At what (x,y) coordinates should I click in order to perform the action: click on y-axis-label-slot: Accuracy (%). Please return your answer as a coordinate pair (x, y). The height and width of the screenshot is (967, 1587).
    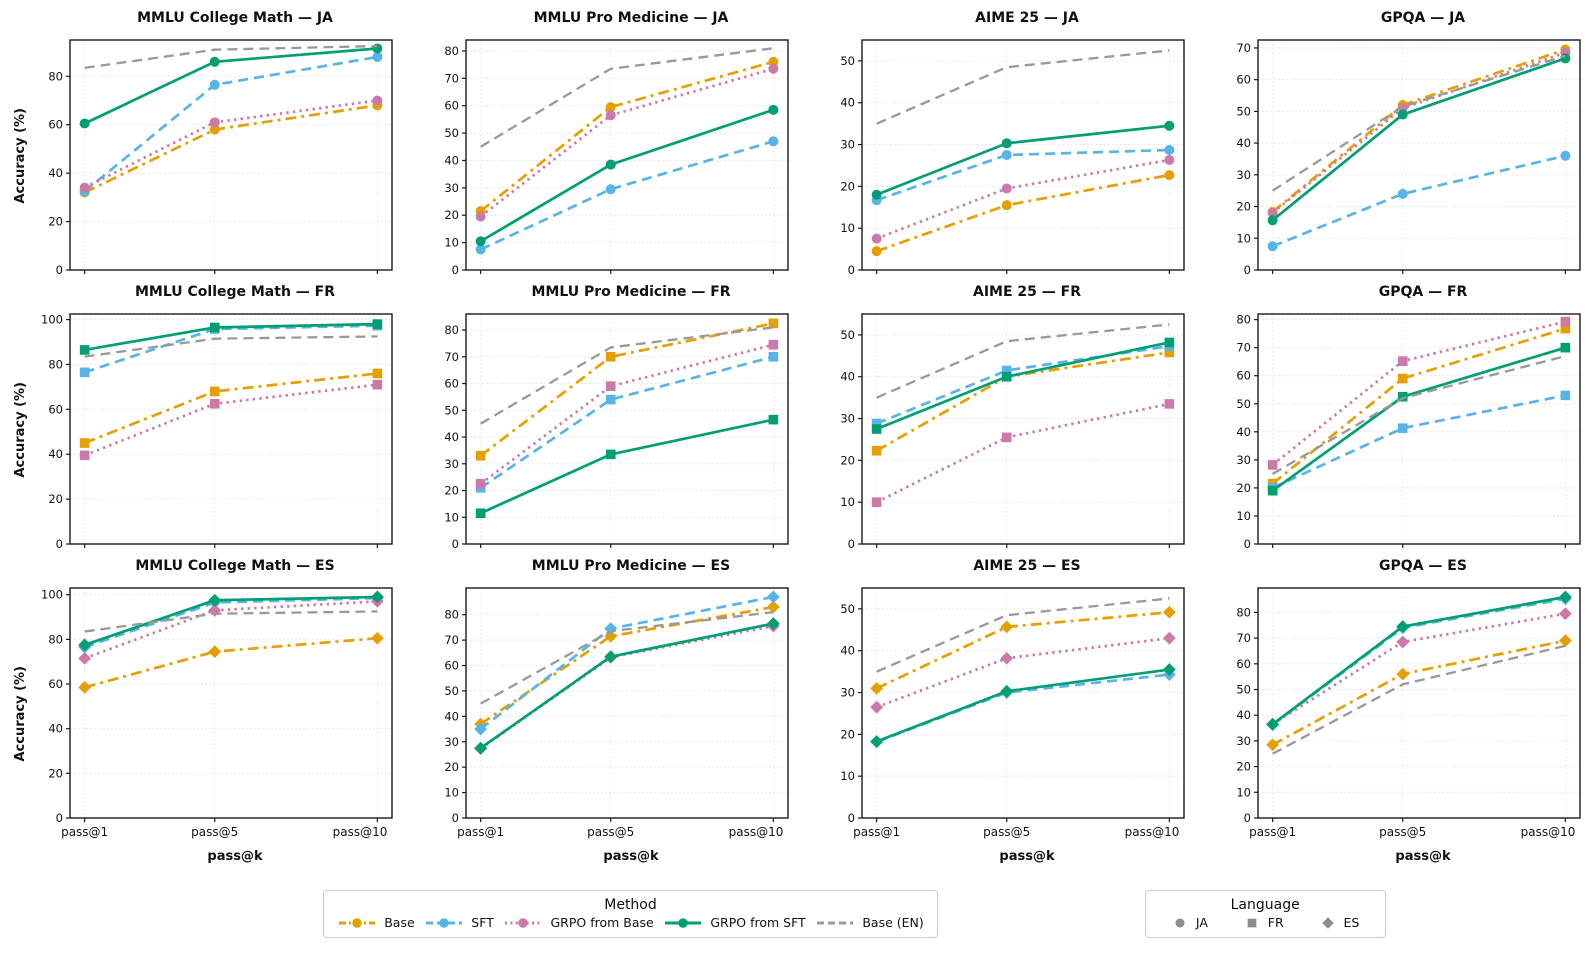
    Looking at the image, I should click on (20, 156).